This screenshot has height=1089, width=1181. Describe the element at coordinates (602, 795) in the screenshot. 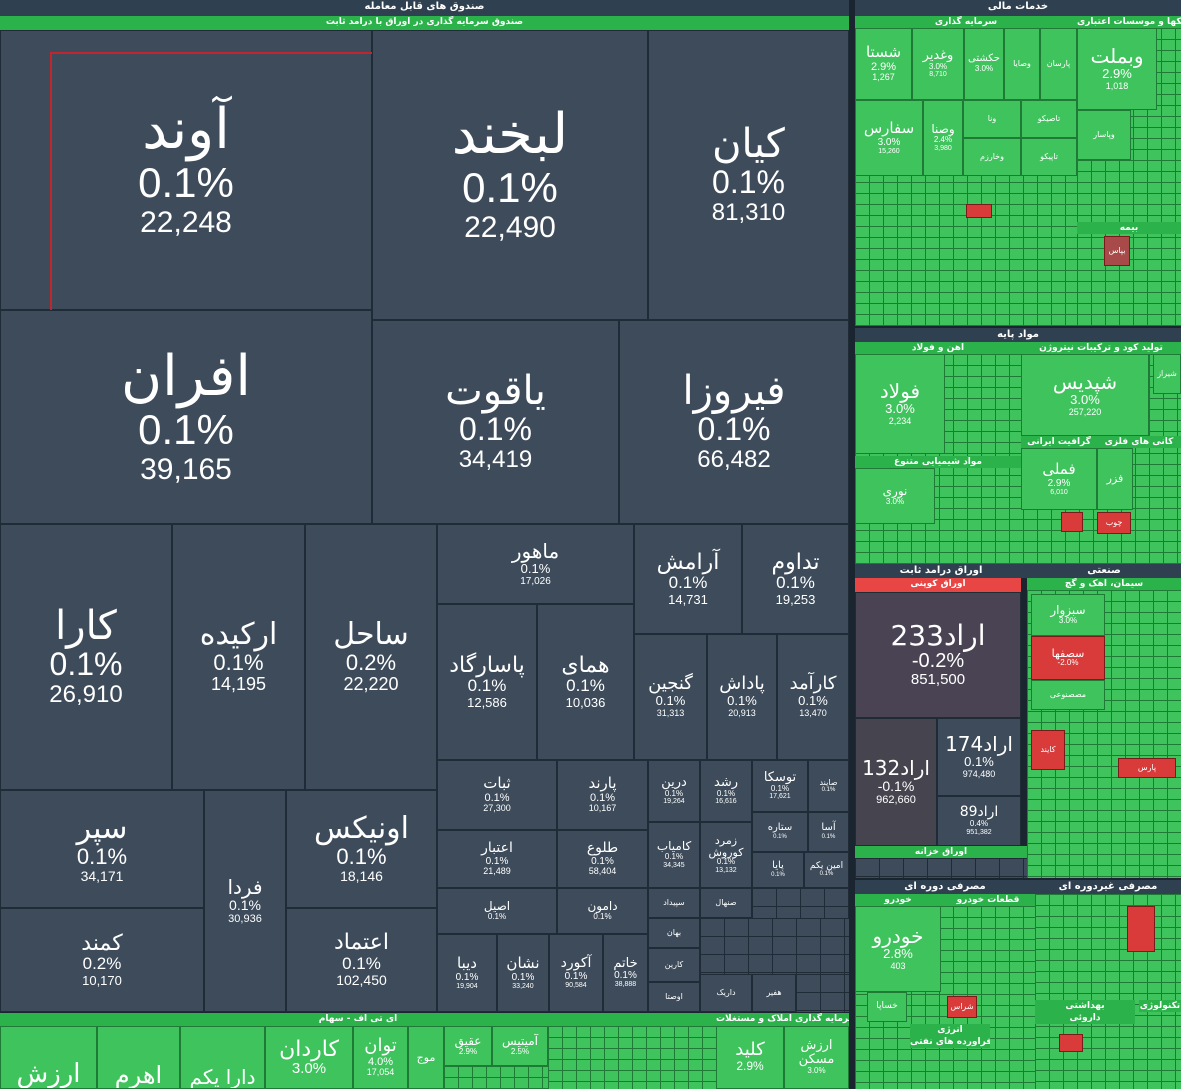

I see `tile-parand: پارند 0.1% 10,167` at that location.